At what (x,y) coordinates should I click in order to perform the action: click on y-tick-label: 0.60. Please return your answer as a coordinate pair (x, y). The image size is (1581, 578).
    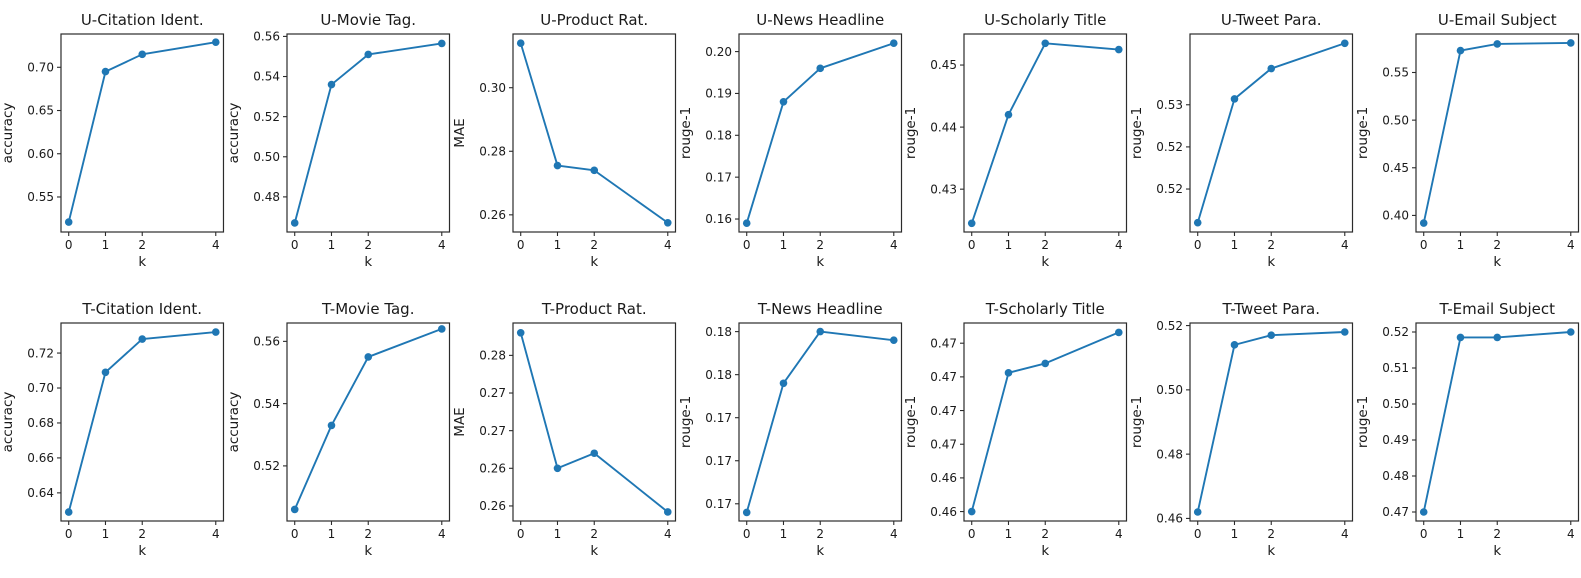
    Looking at the image, I should click on (40, 154).